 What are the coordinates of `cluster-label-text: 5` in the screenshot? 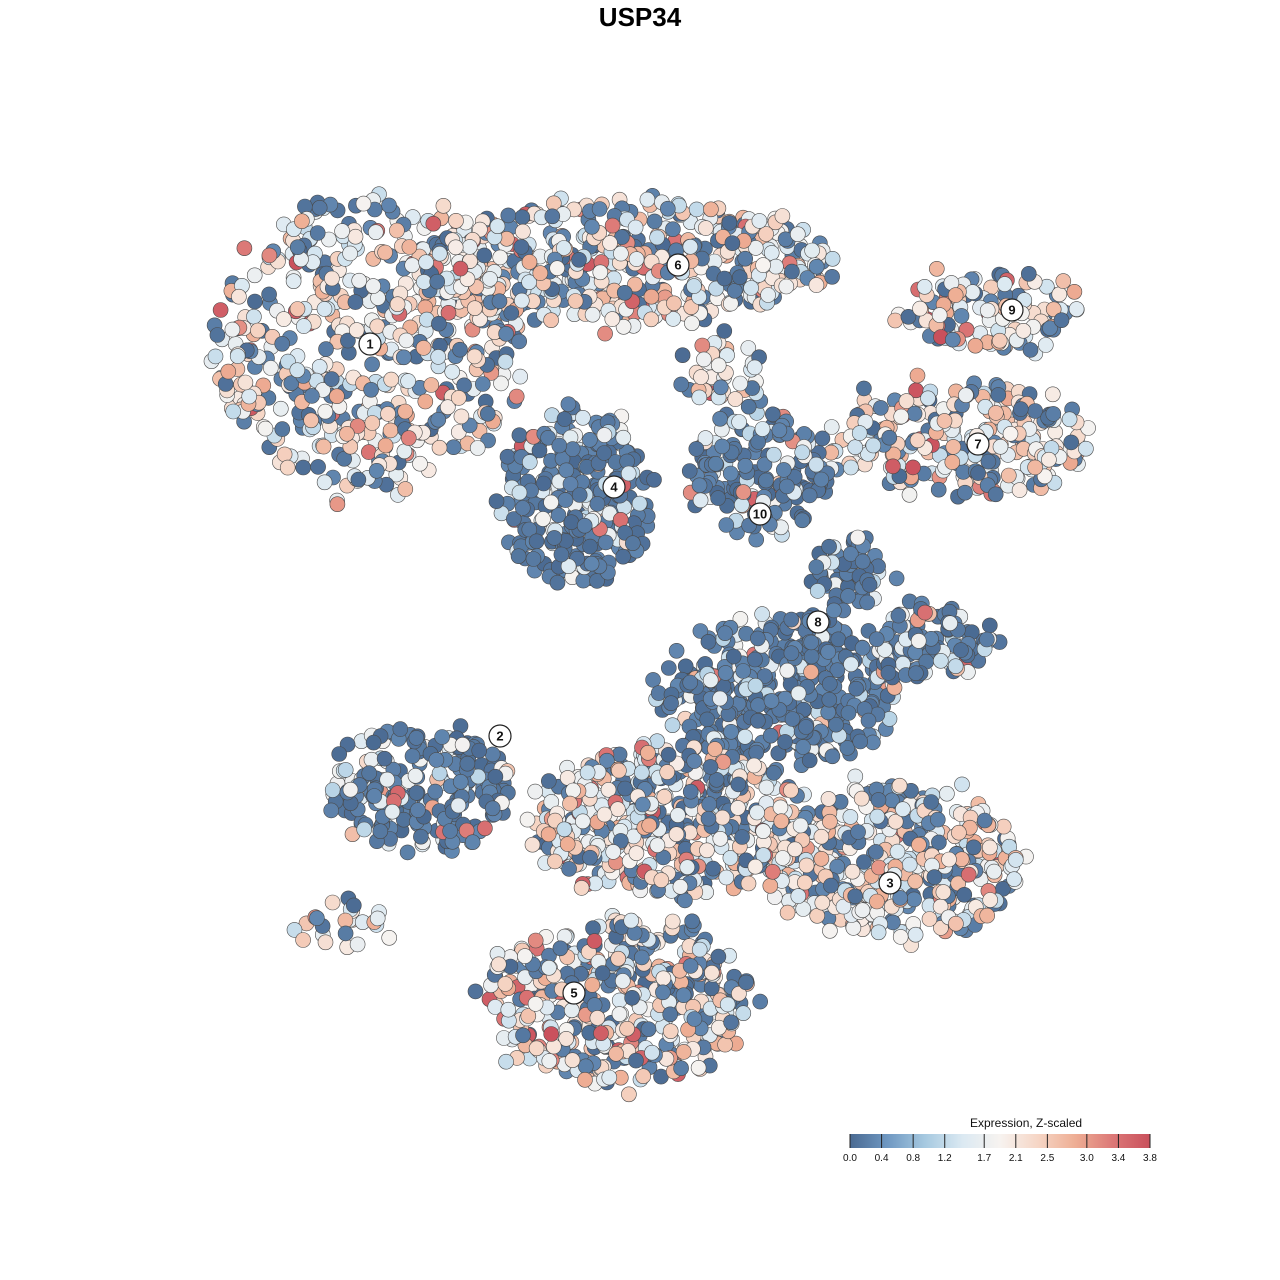 It's located at (573, 993).